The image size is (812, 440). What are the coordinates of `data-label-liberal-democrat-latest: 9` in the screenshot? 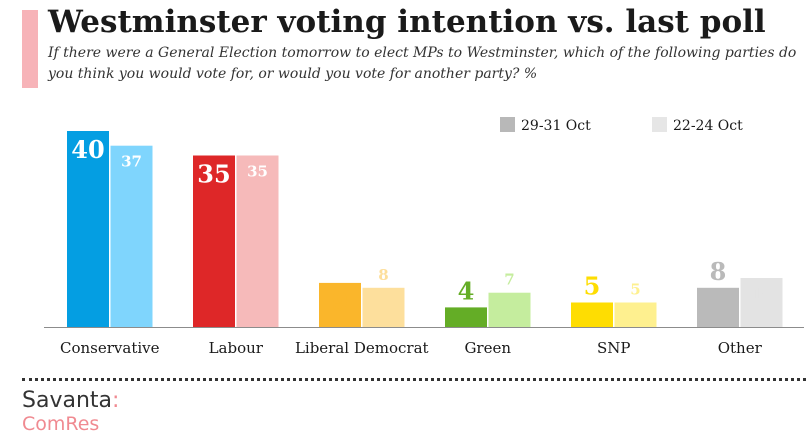 It's located at (340, 301).